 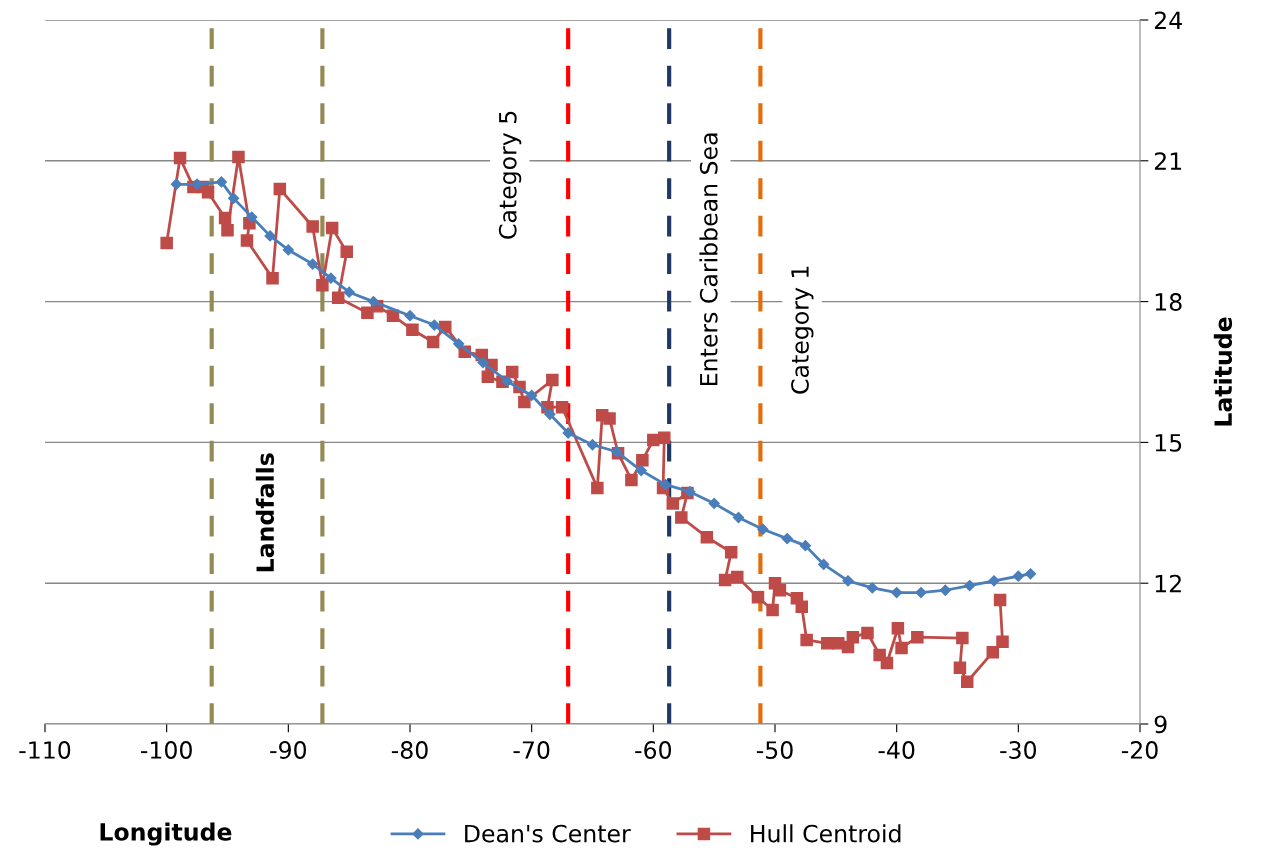 I want to click on x-tick-label: -30, so click(x=1018, y=750).